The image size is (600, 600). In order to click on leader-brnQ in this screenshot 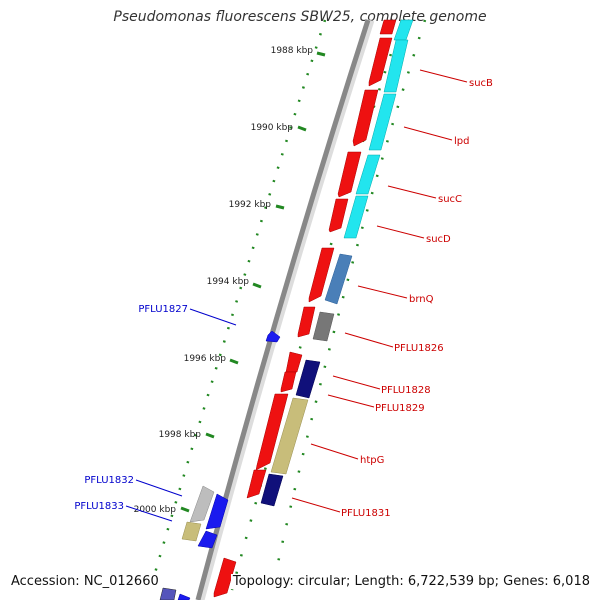, I will do `click(382, 292)`.